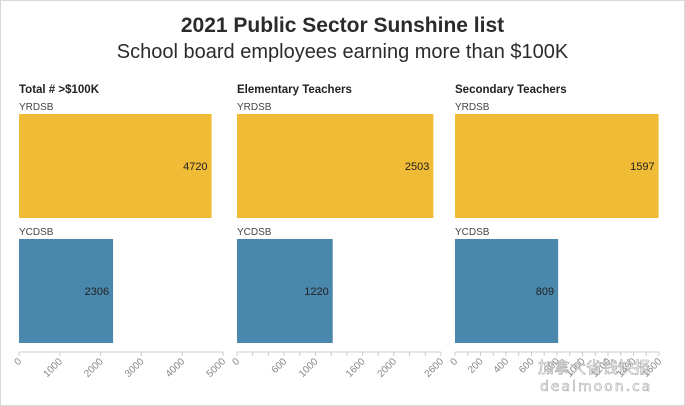 This screenshot has width=685, height=406. I want to click on data-label-yrdsb: 4720, so click(195, 167).